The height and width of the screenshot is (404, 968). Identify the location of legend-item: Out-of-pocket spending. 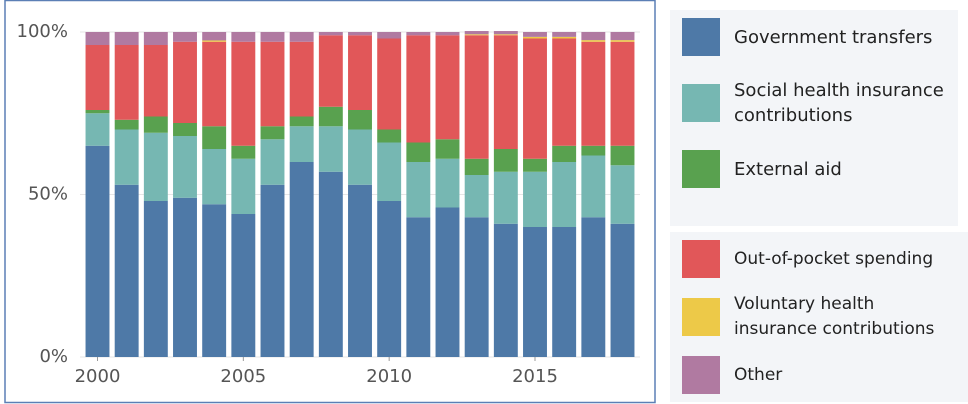
(819, 259).